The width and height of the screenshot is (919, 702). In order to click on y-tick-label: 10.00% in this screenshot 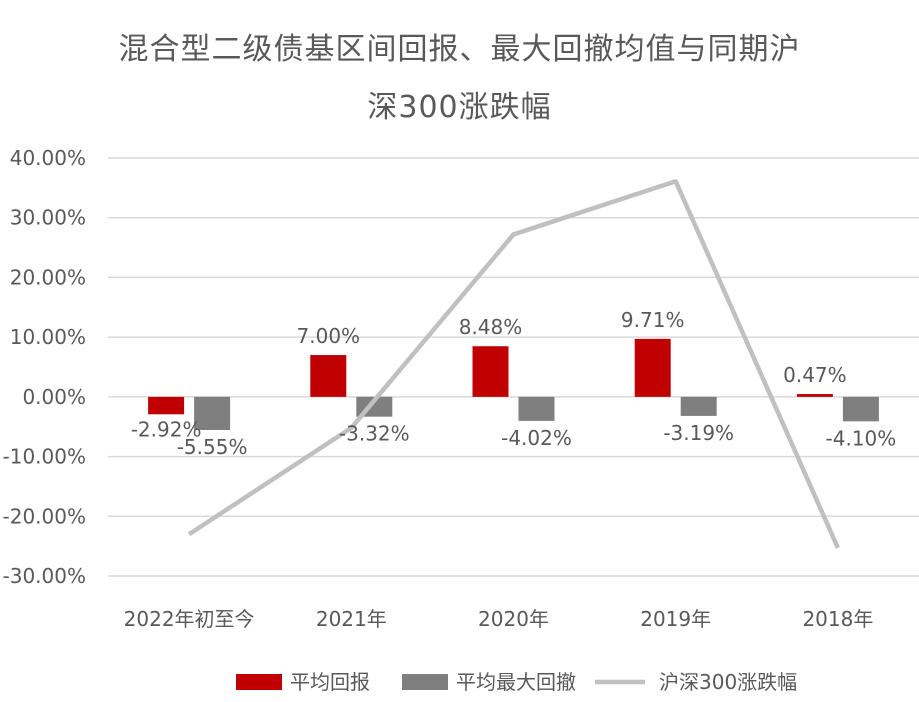, I will do `click(48, 337)`.